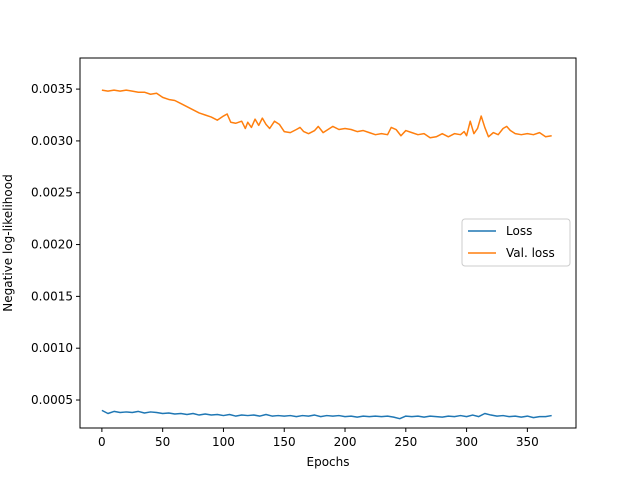  Describe the element at coordinates (52, 400) in the screenshot. I see `y-tick-label: 0.0005` at that location.